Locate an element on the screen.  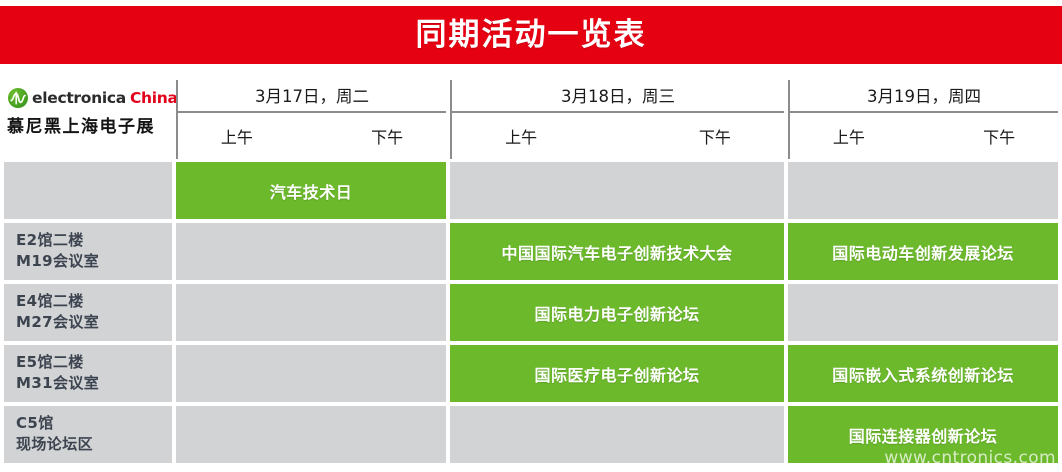
table-row: 汽车技术日 is located at coordinates (531, 190).